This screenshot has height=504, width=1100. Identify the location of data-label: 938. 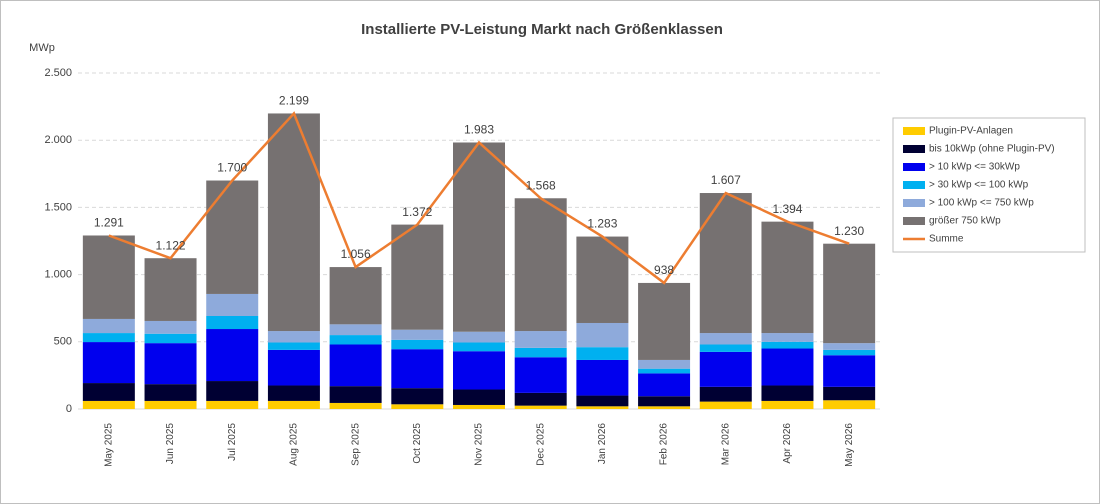
(664, 270).